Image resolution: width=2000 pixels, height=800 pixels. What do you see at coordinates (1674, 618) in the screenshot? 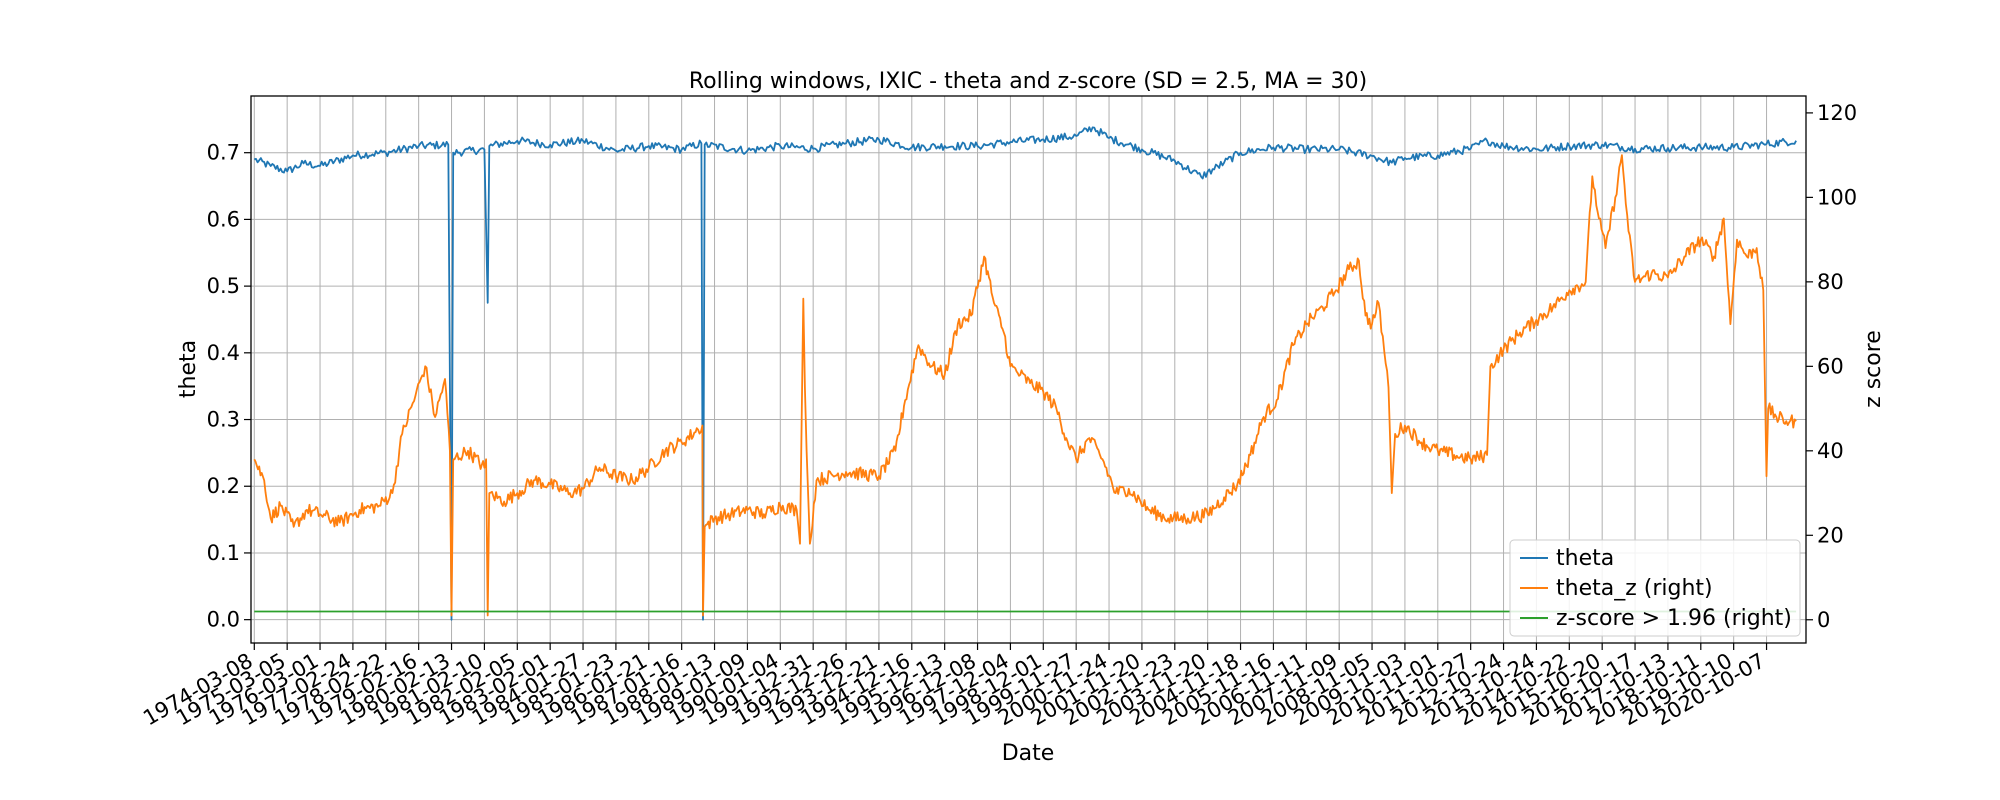
I see `legend-label-threshold: z-score > 1.96 (right)` at bounding box center [1674, 618].